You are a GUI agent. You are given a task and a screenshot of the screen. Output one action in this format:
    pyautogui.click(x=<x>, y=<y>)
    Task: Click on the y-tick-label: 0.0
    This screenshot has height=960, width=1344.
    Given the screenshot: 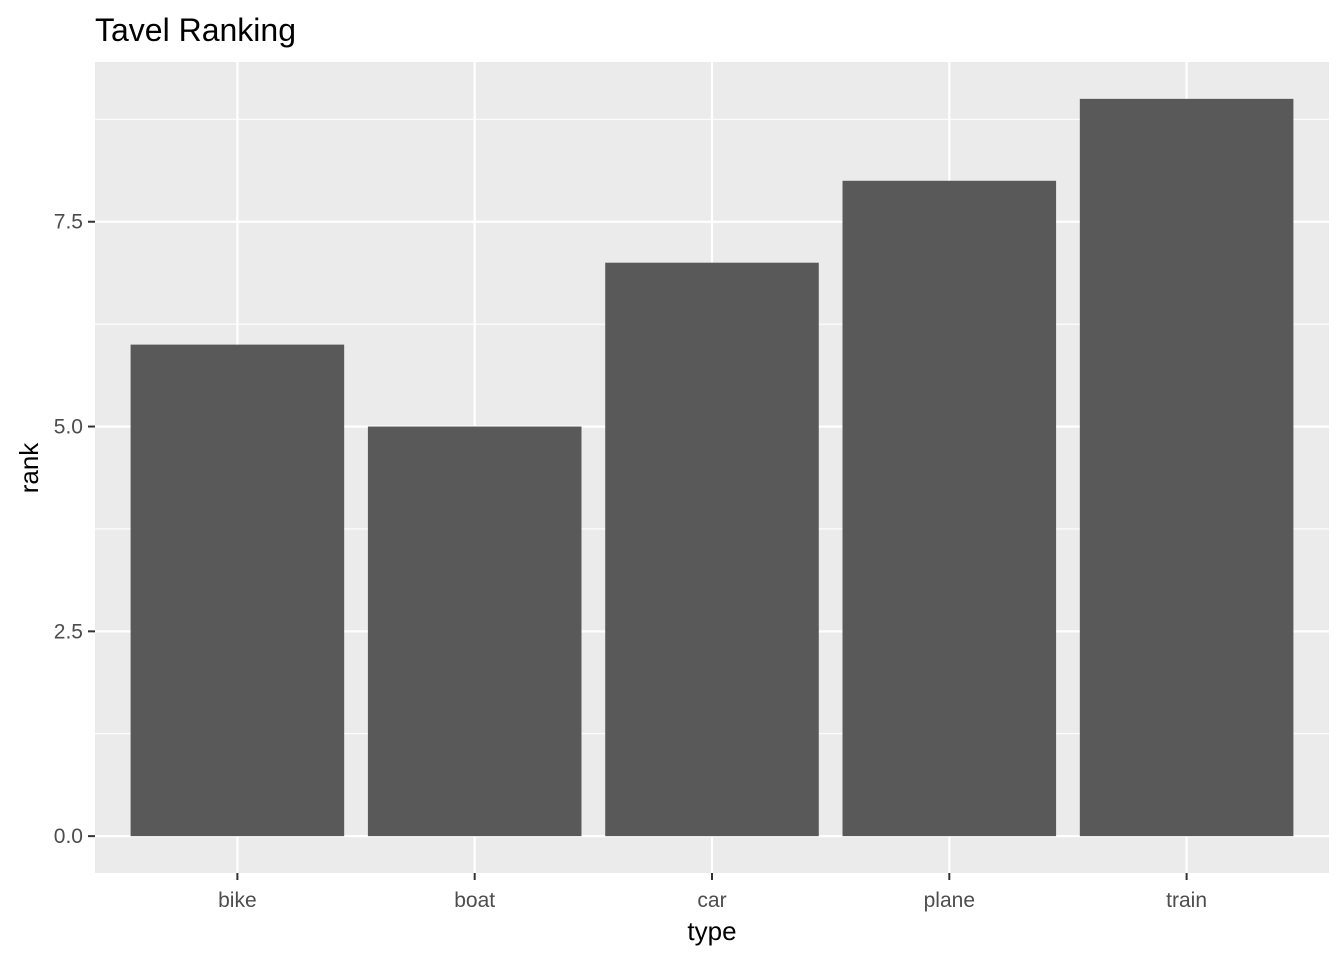 What is the action you would take?
    pyautogui.click(x=68, y=836)
    